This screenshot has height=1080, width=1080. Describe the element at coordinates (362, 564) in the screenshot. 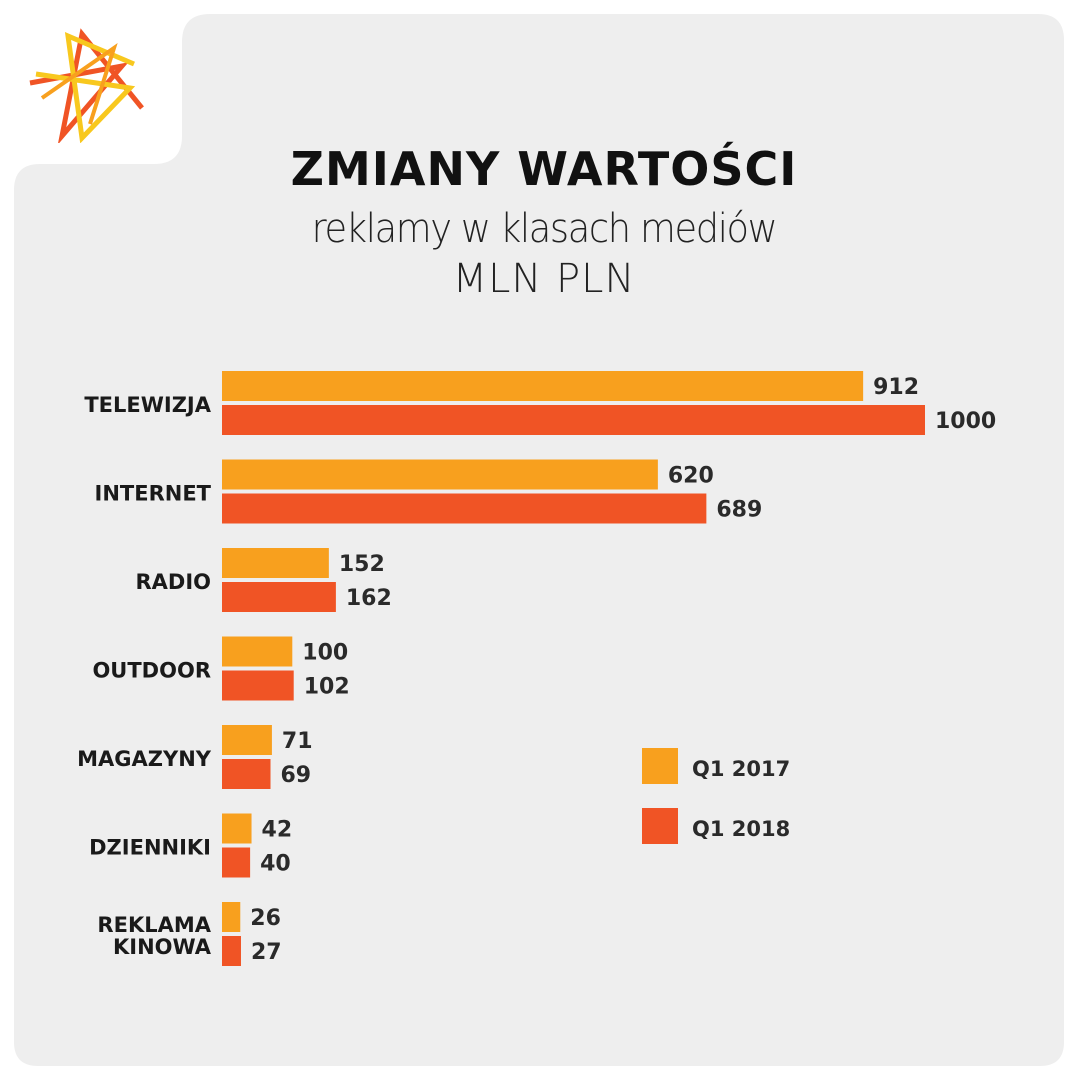

I see `value-label: 152` at that location.